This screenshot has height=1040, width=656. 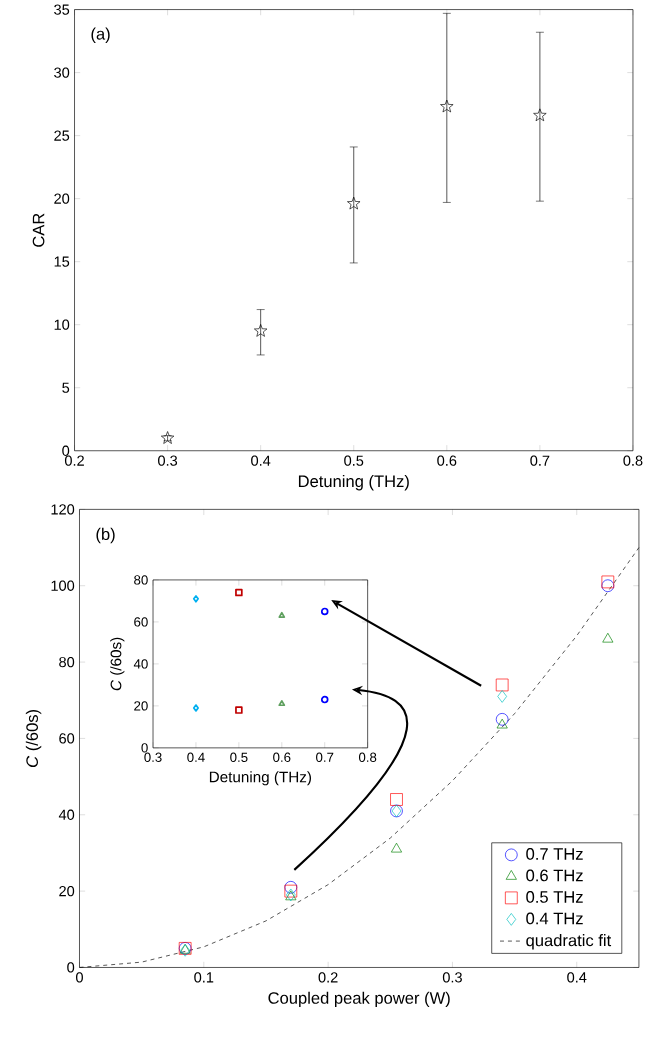 I want to click on legend-label: 0.5 THz, so click(x=554, y=897).